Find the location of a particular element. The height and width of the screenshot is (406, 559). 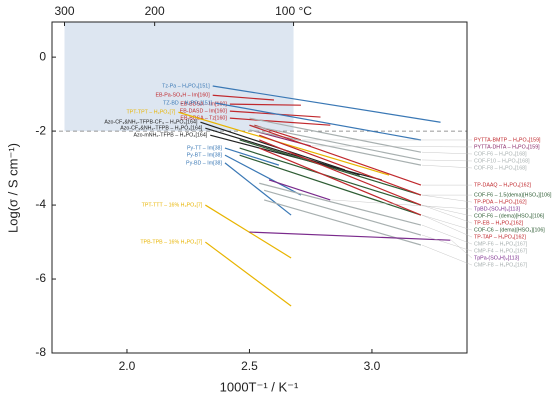

series-label: TP-EB – H₃PO₄[162] is located at coordinates (499, 223).